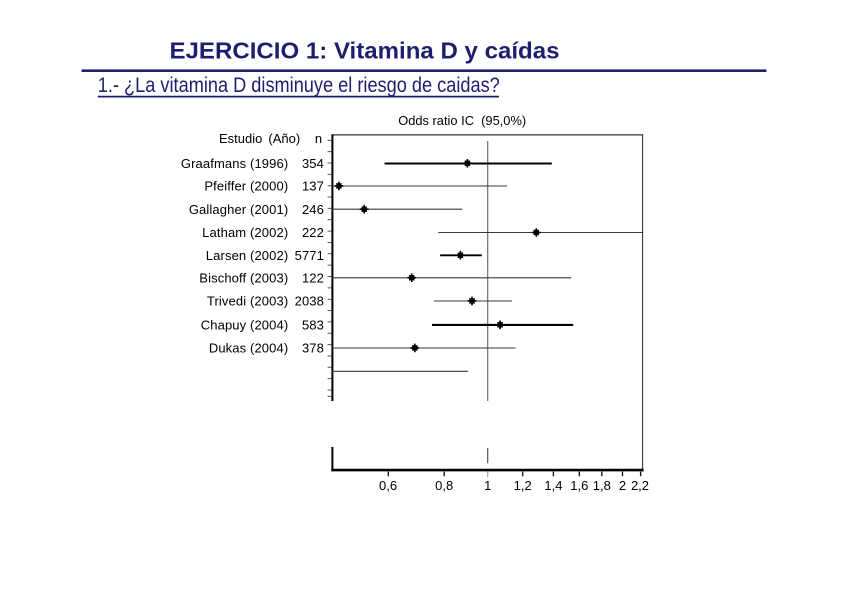 The height and width of the screenshot is (599, 848). What do you see at coordinates (245, 232) in the screenshot?
I see `svg-text: Latham (2002)` at bounding box center [245, 232].